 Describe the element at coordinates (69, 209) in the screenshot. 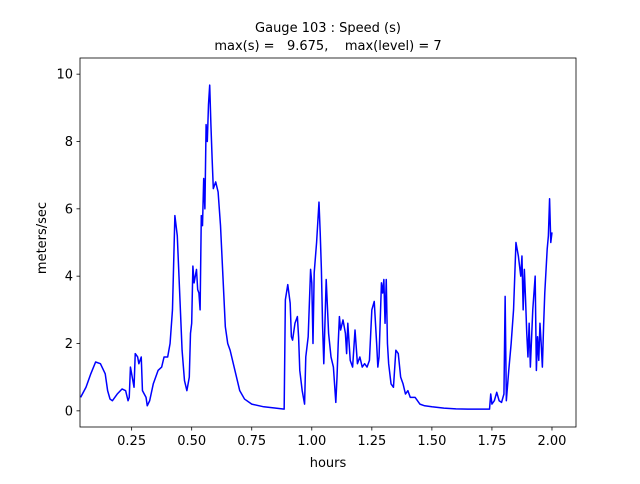

I see `y-tick-label: 6` at that location.